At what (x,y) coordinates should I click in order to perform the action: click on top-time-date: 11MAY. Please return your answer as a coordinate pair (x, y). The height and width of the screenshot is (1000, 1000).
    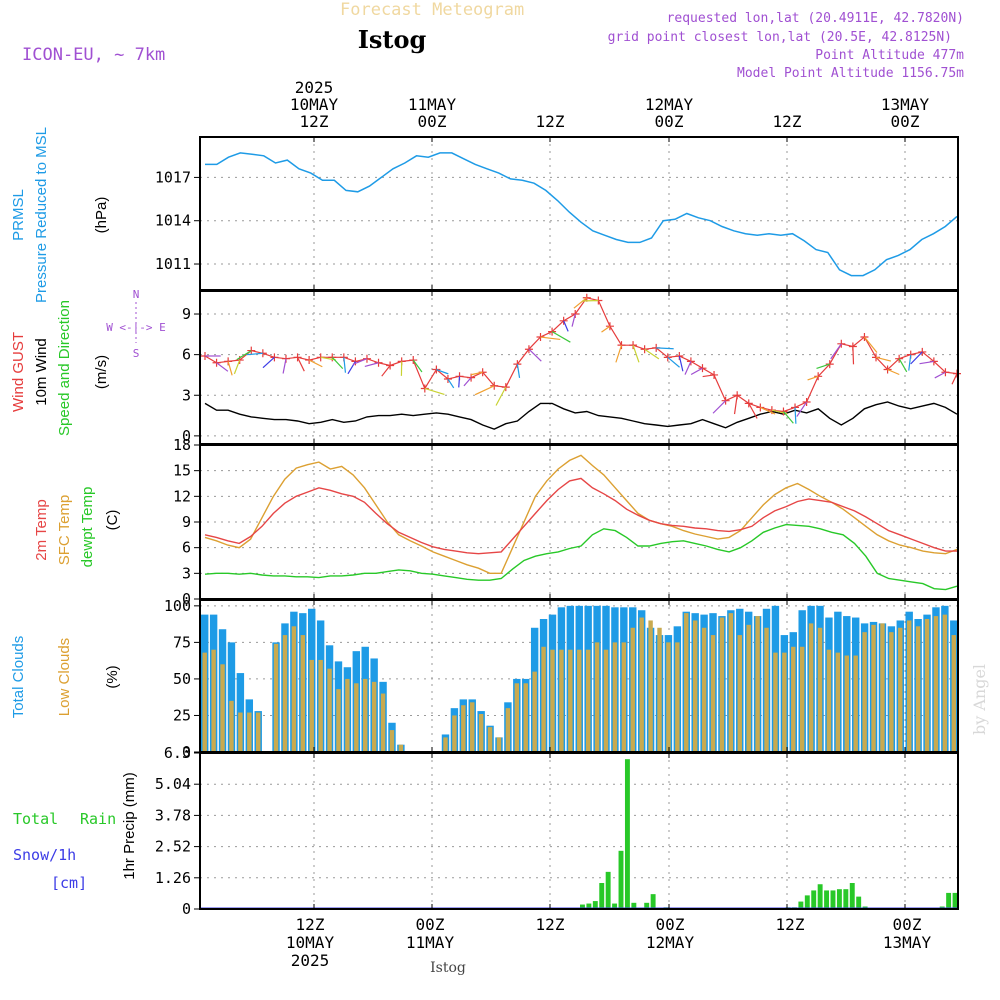
    Looking at the image, I should click on (432, 104).